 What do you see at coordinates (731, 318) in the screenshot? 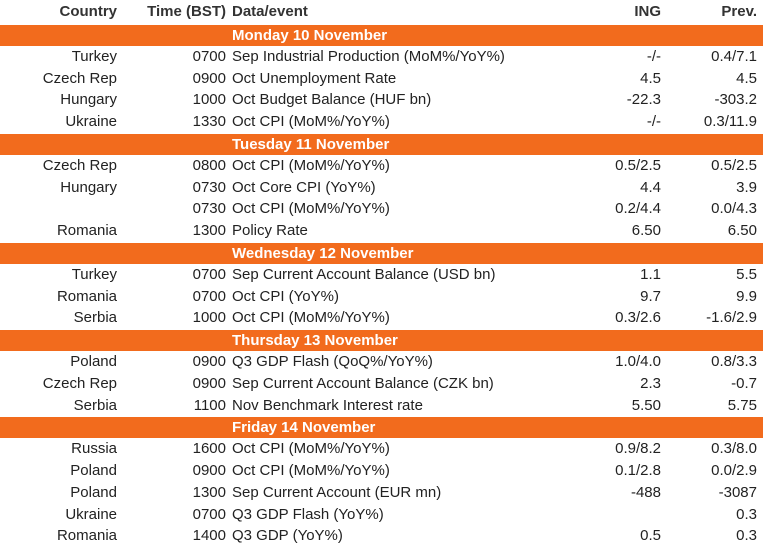
I see `previous: -1.6/2.9` at bounding box center [731, 318].